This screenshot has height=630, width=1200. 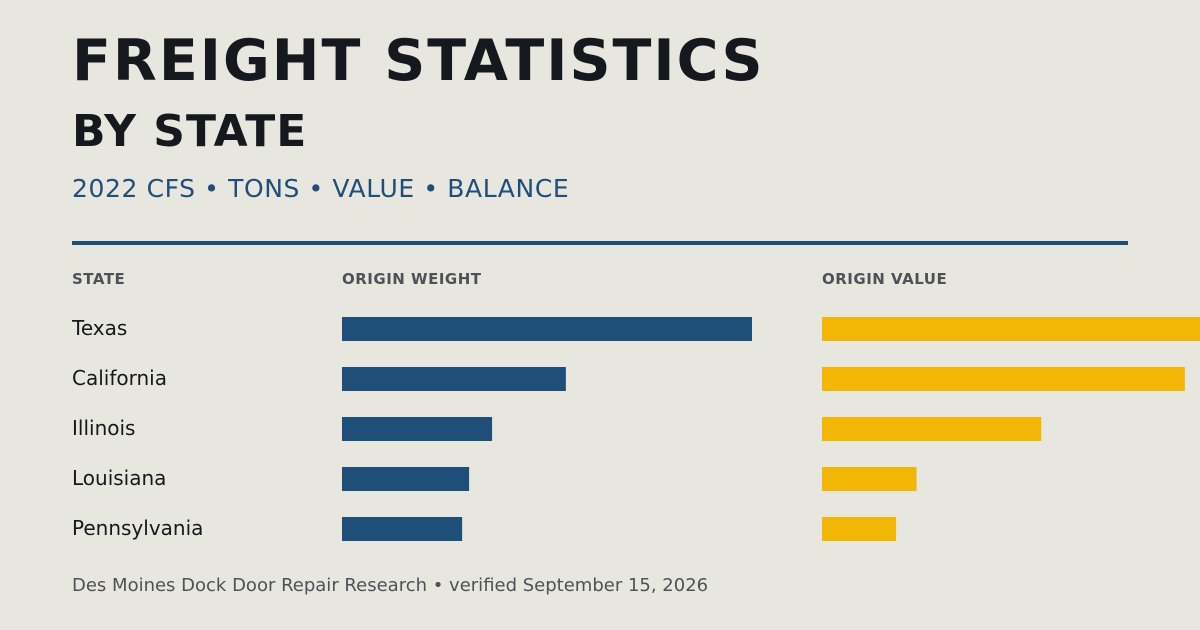 What do you see at coordinates (1011, 329) in the screenshot?
I see `value-bar-texas` at bounding box center [1011, 329].